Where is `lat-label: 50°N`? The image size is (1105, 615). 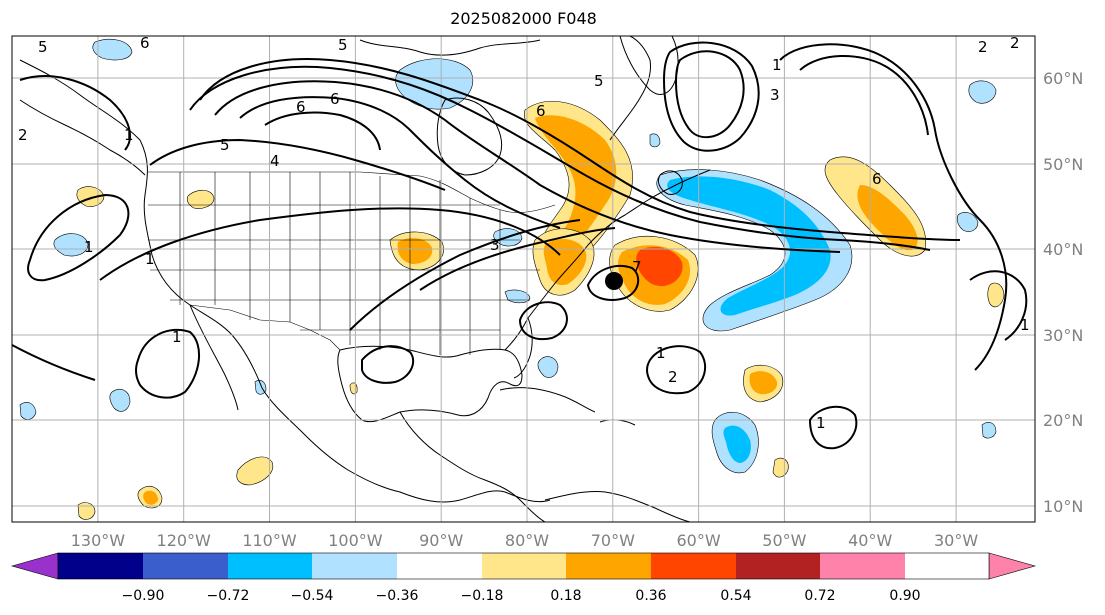
lat-label: 50°N is located at coordinates (1063, 164).